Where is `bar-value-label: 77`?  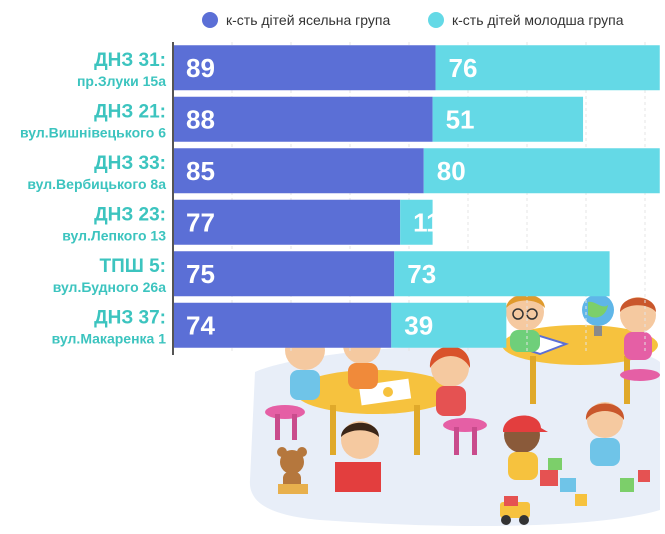 bar-value-label: 77 is located at coordinates (200, 222).